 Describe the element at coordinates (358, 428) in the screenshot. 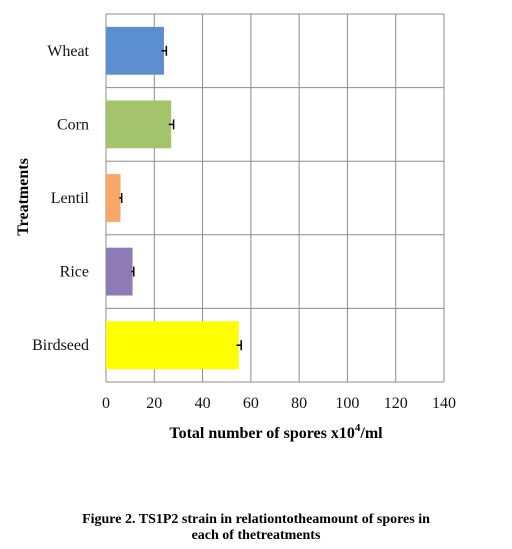

I see `x-axis-title-superscript: 4` at that location.